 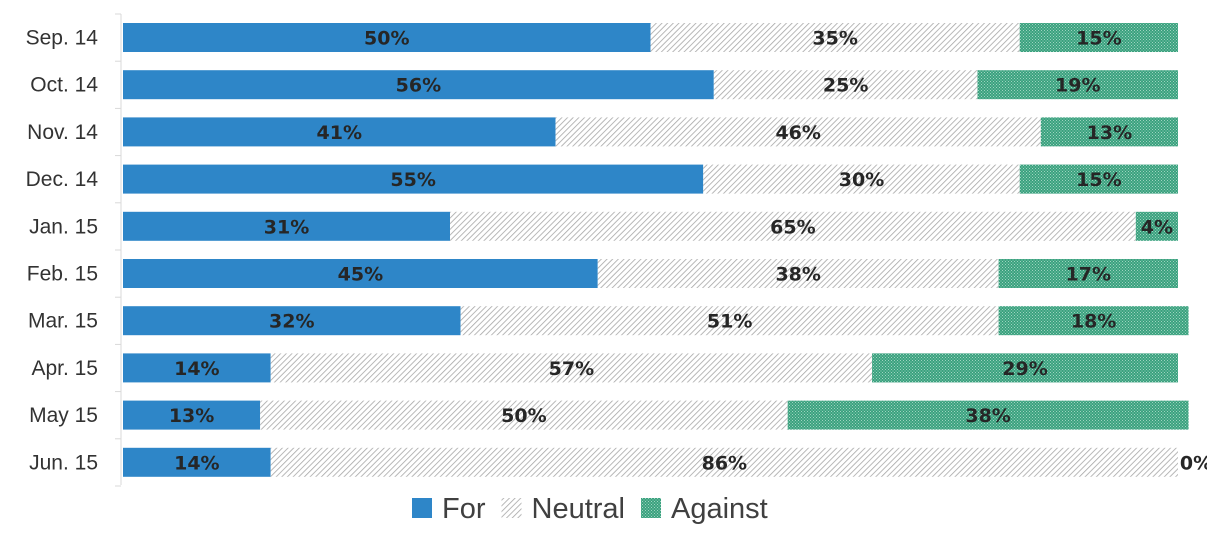 I want to click on value-label-for-oct-14: 56%, so click(x=418, y=86).